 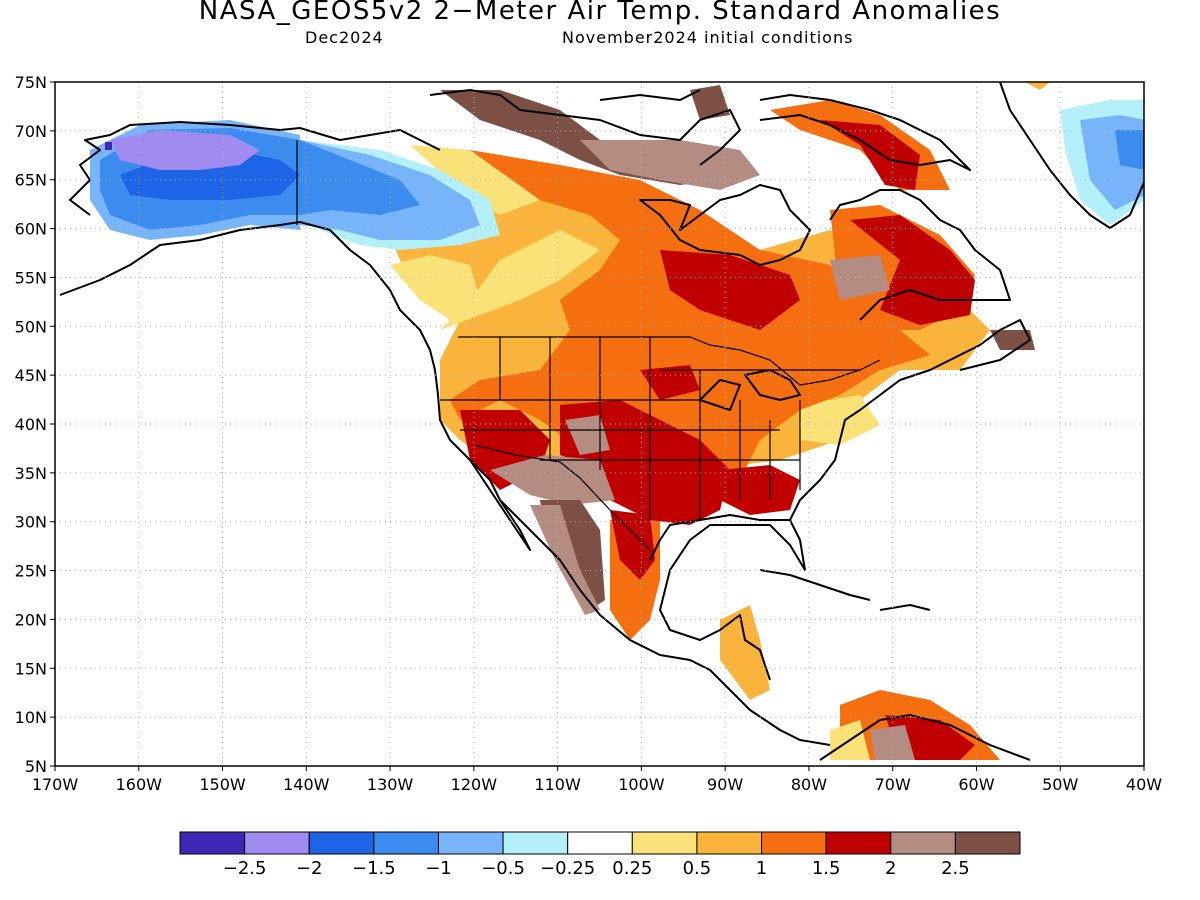 I want to click on lat-label: 50N, so click(x=31, y=326).